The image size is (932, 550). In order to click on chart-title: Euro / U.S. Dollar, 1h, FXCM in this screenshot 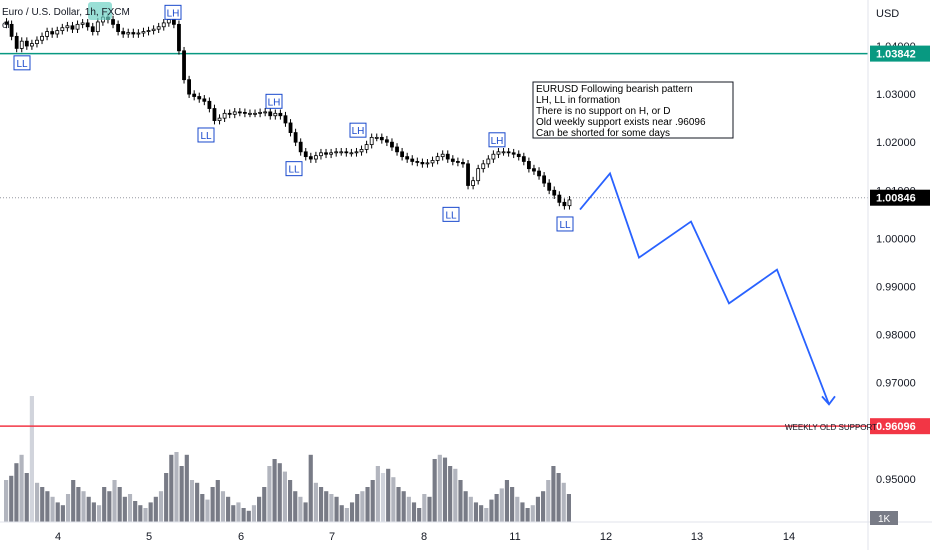, I will do `click(66, 12)`.